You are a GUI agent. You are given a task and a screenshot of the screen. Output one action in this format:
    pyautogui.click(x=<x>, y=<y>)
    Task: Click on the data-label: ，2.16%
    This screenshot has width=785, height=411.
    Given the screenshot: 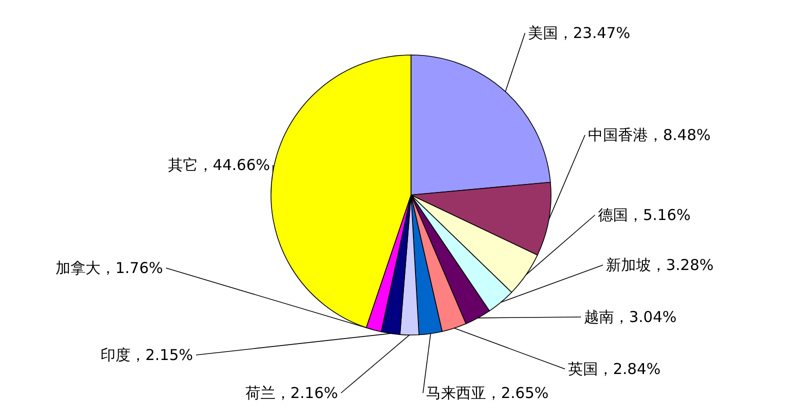 What is the action you would take?
    pyautogui.click(x=306, y=393)
    